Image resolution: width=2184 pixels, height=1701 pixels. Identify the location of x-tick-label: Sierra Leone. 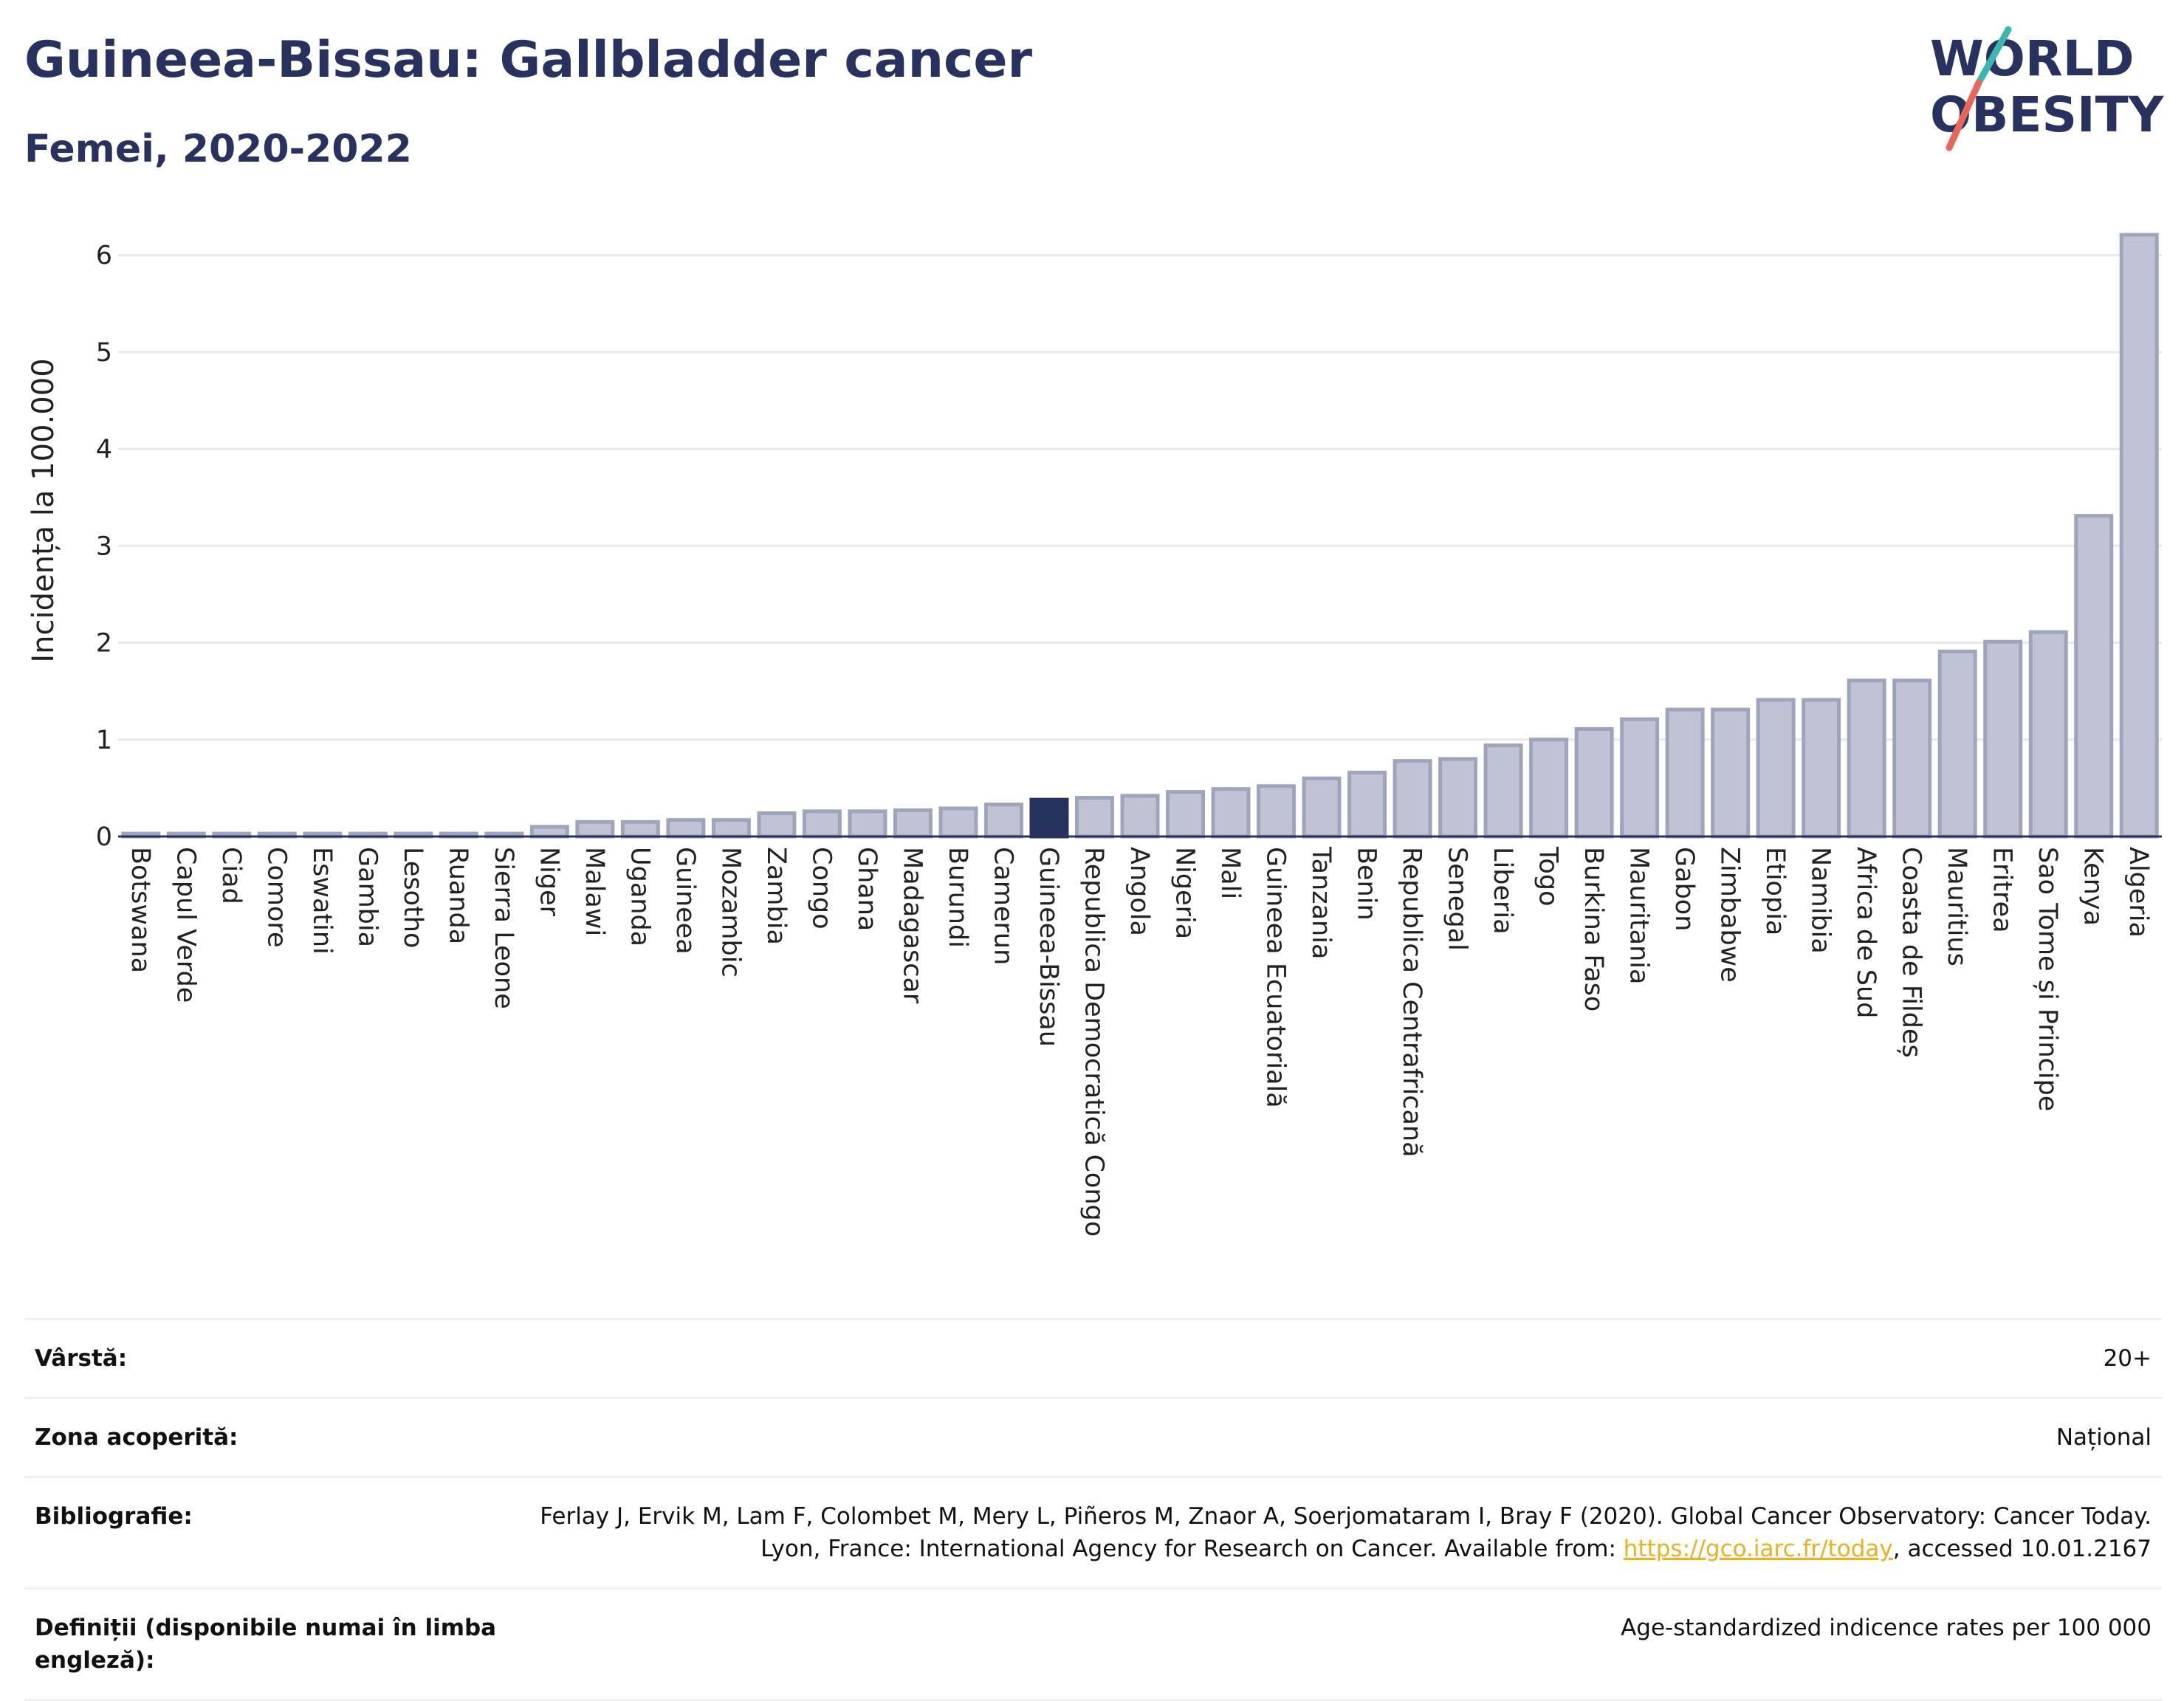
(503, 928).